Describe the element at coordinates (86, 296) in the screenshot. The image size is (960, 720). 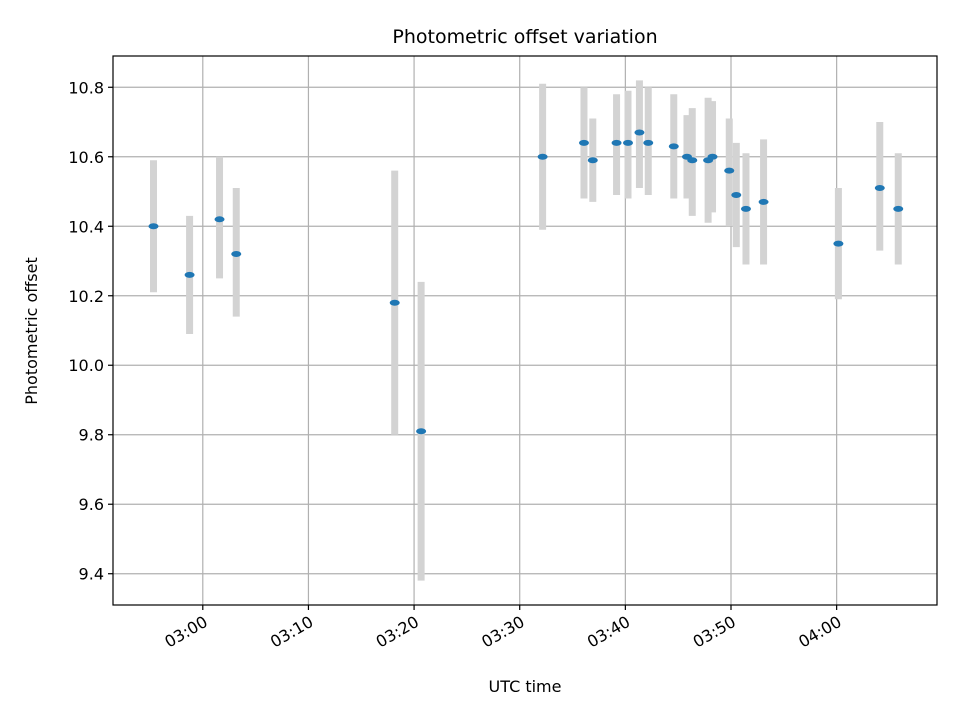
I see `y-tick-label: 10.2` at that location.